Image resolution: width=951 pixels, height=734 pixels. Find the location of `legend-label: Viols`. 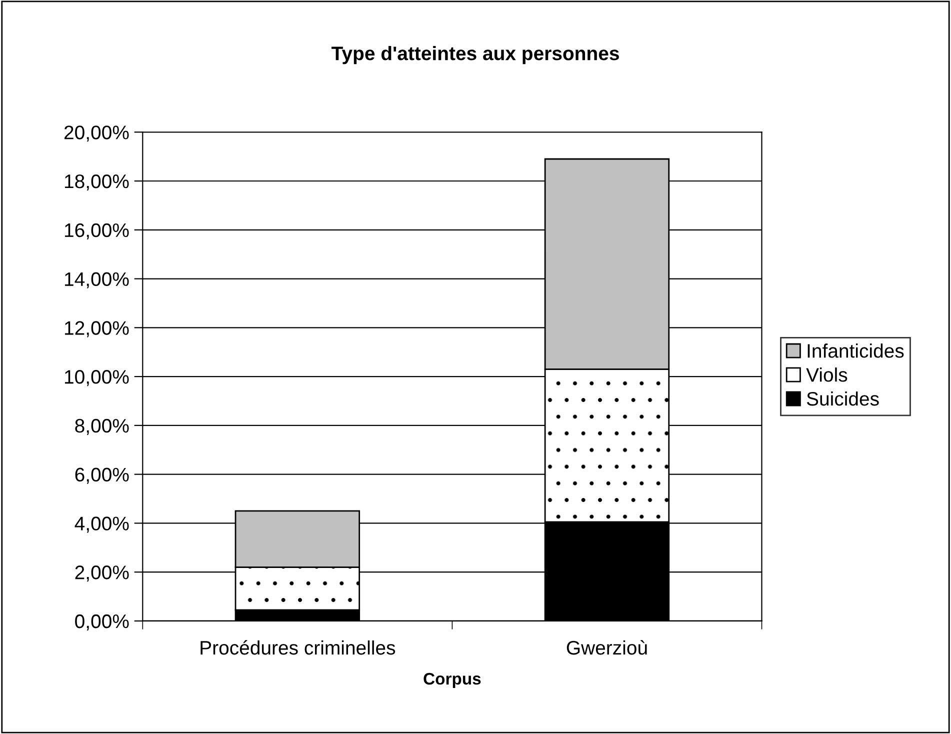

legend-label: Viols is located at coordinates (827, 374).